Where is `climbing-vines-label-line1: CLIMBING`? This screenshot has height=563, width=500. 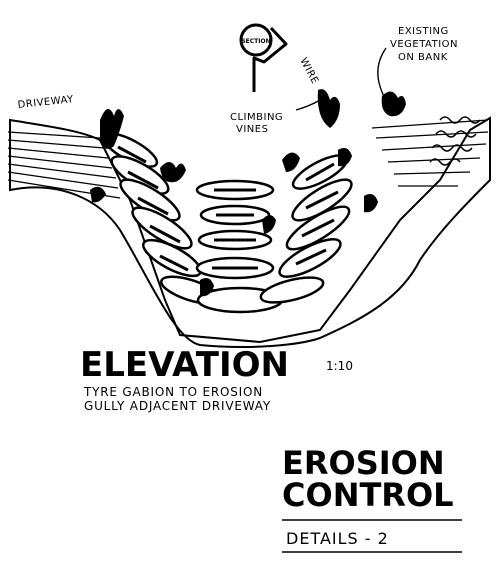
climbing-vines-label-line1: CLIMBING is located at coordinates (256, 117).